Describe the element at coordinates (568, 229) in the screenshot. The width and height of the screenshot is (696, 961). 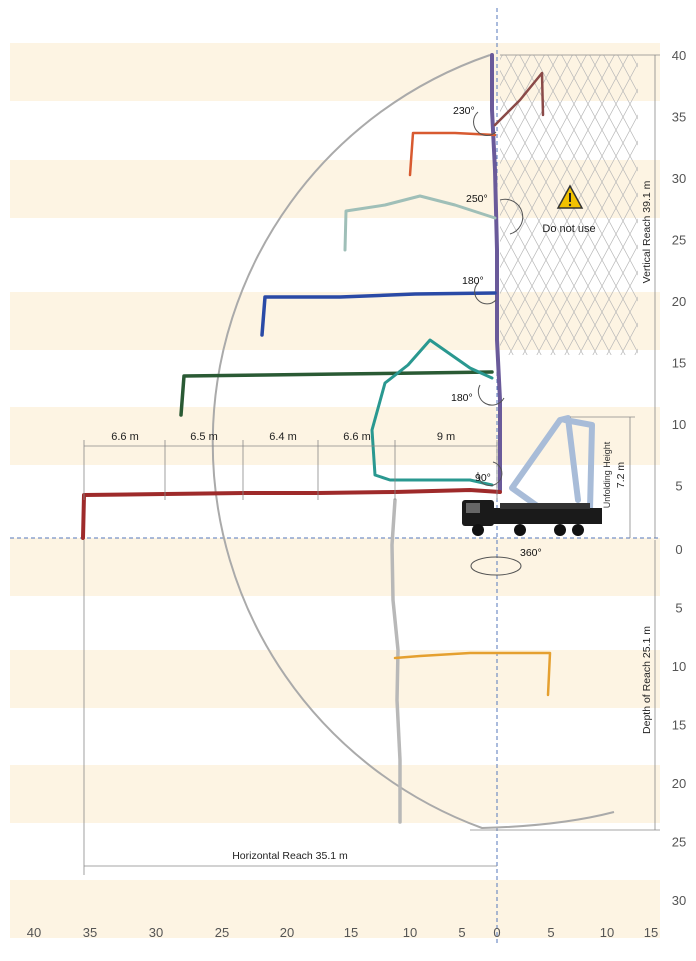
I see `warning-text: Do not use` at that location.